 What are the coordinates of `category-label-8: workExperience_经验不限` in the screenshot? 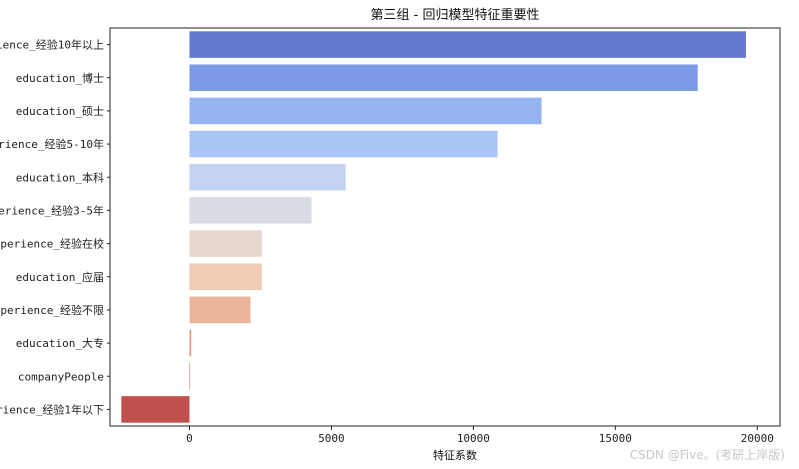 It's located at (52, 310).